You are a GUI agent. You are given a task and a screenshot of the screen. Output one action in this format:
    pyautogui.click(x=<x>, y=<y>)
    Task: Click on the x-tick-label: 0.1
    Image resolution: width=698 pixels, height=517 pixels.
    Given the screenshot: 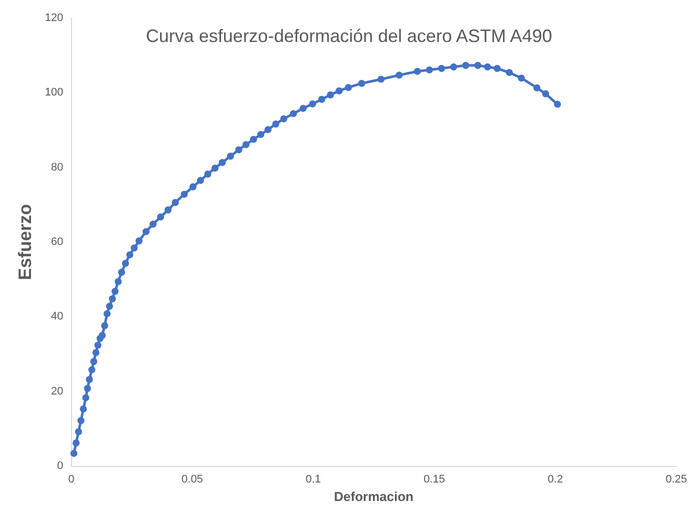 What is the action you would take?
    pyautogui.click(x=313, y=480)
    